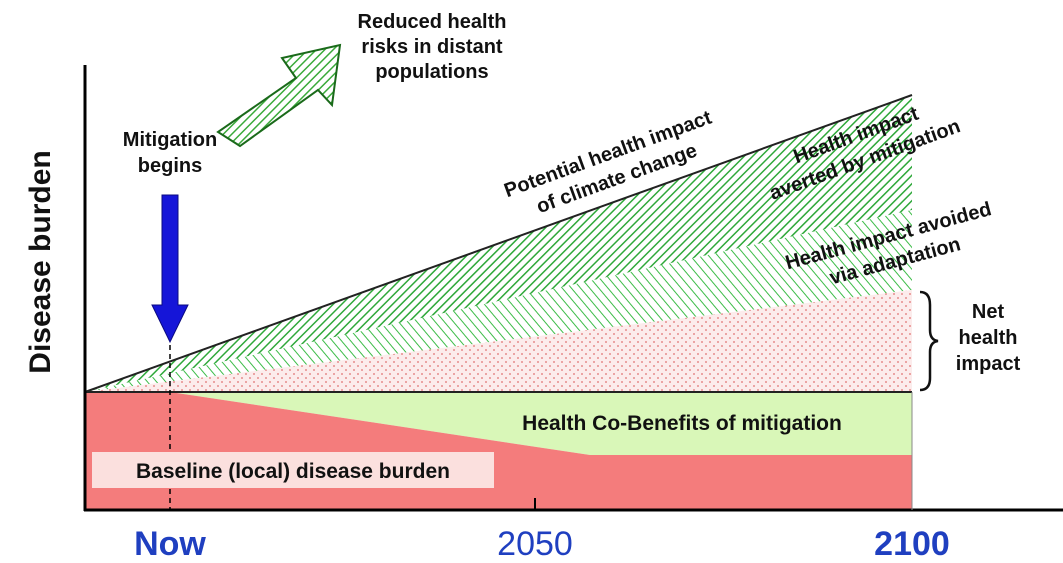 The image size is (1063, 563). I want to click on annotation: Mitigation, so click(170, 140).